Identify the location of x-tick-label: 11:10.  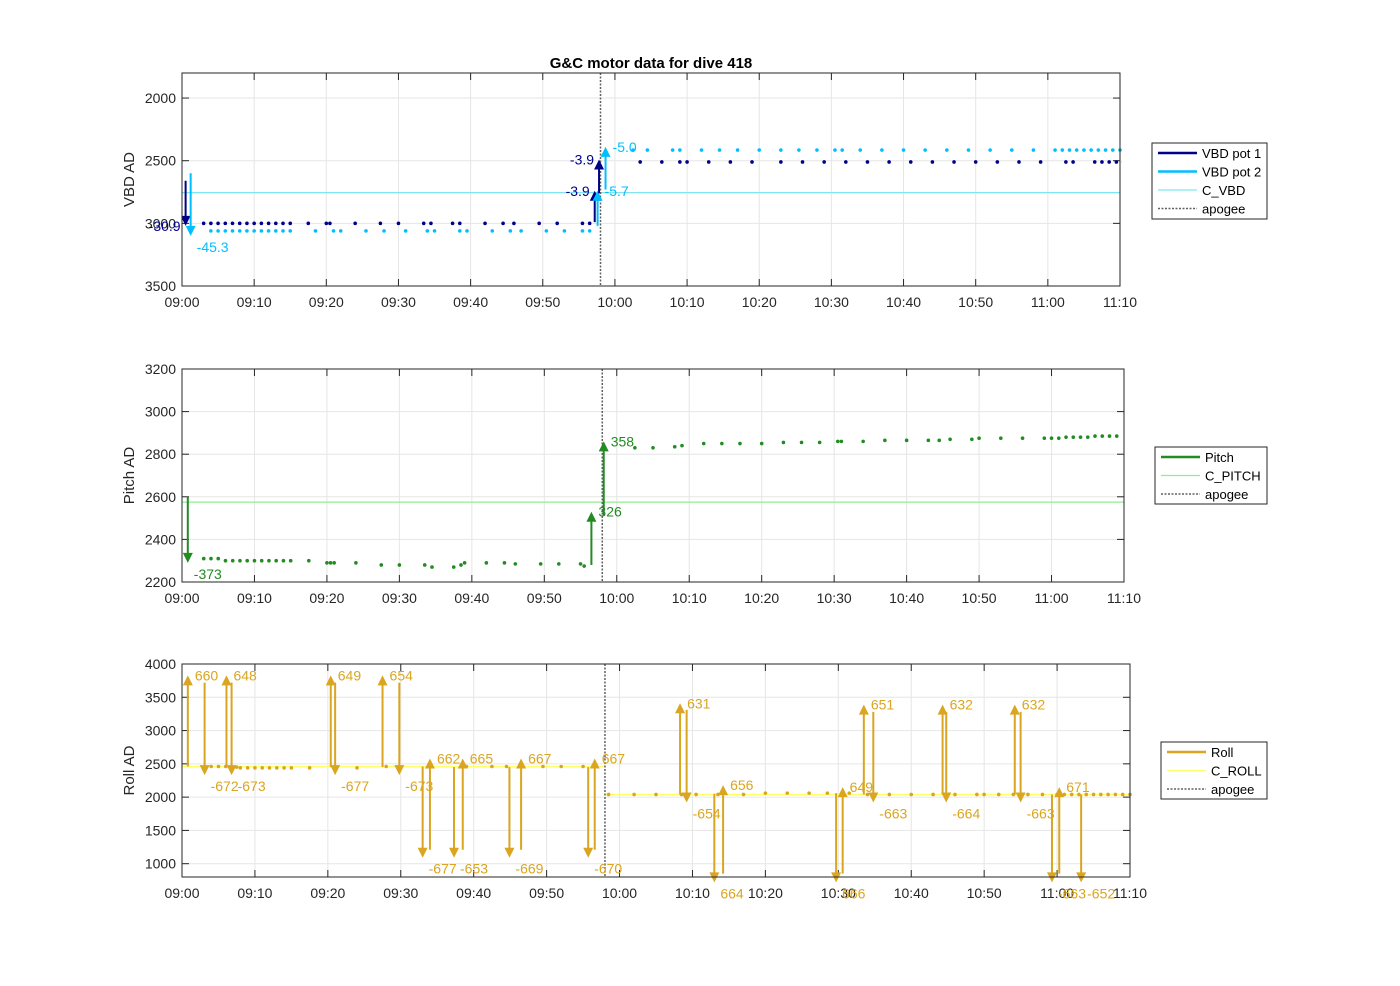
(1130, 893).